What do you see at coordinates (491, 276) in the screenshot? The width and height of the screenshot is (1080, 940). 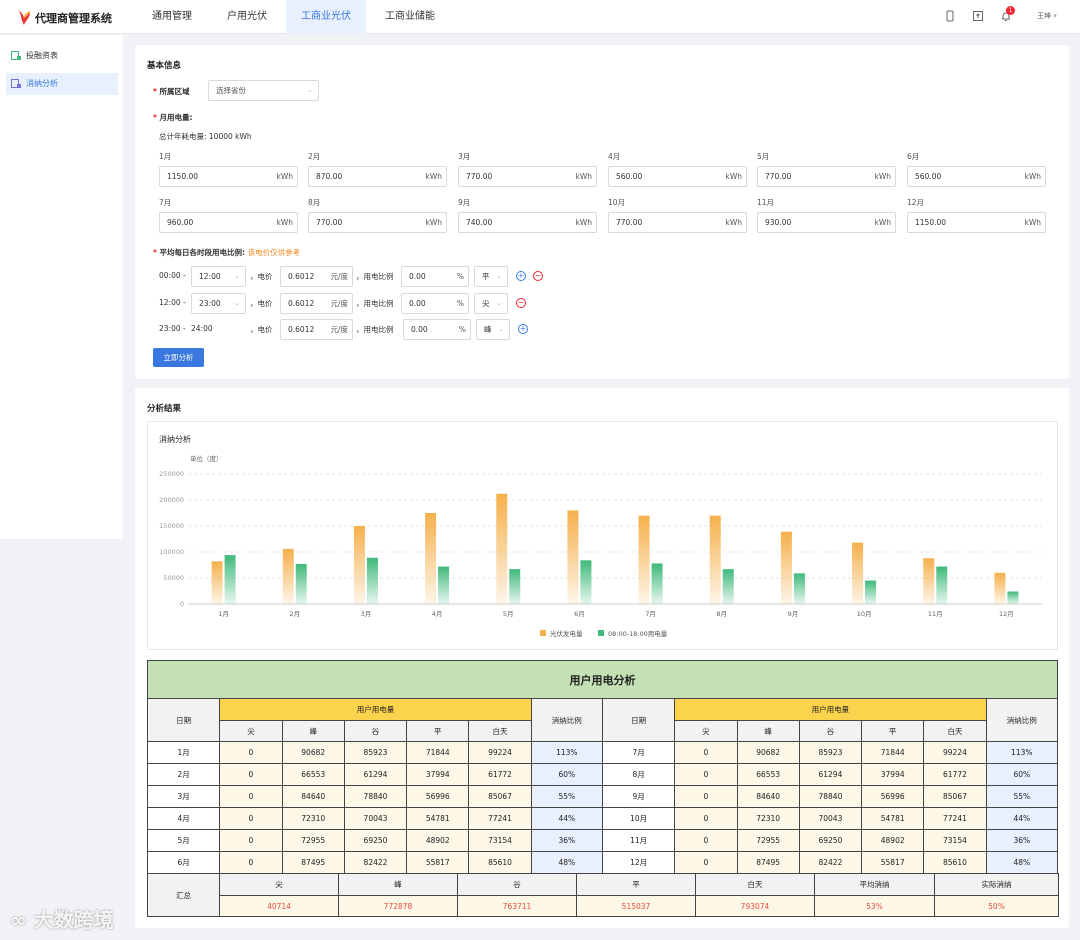 I see `period-type-select: 平 ⌄` at bounding box center [491, 276].